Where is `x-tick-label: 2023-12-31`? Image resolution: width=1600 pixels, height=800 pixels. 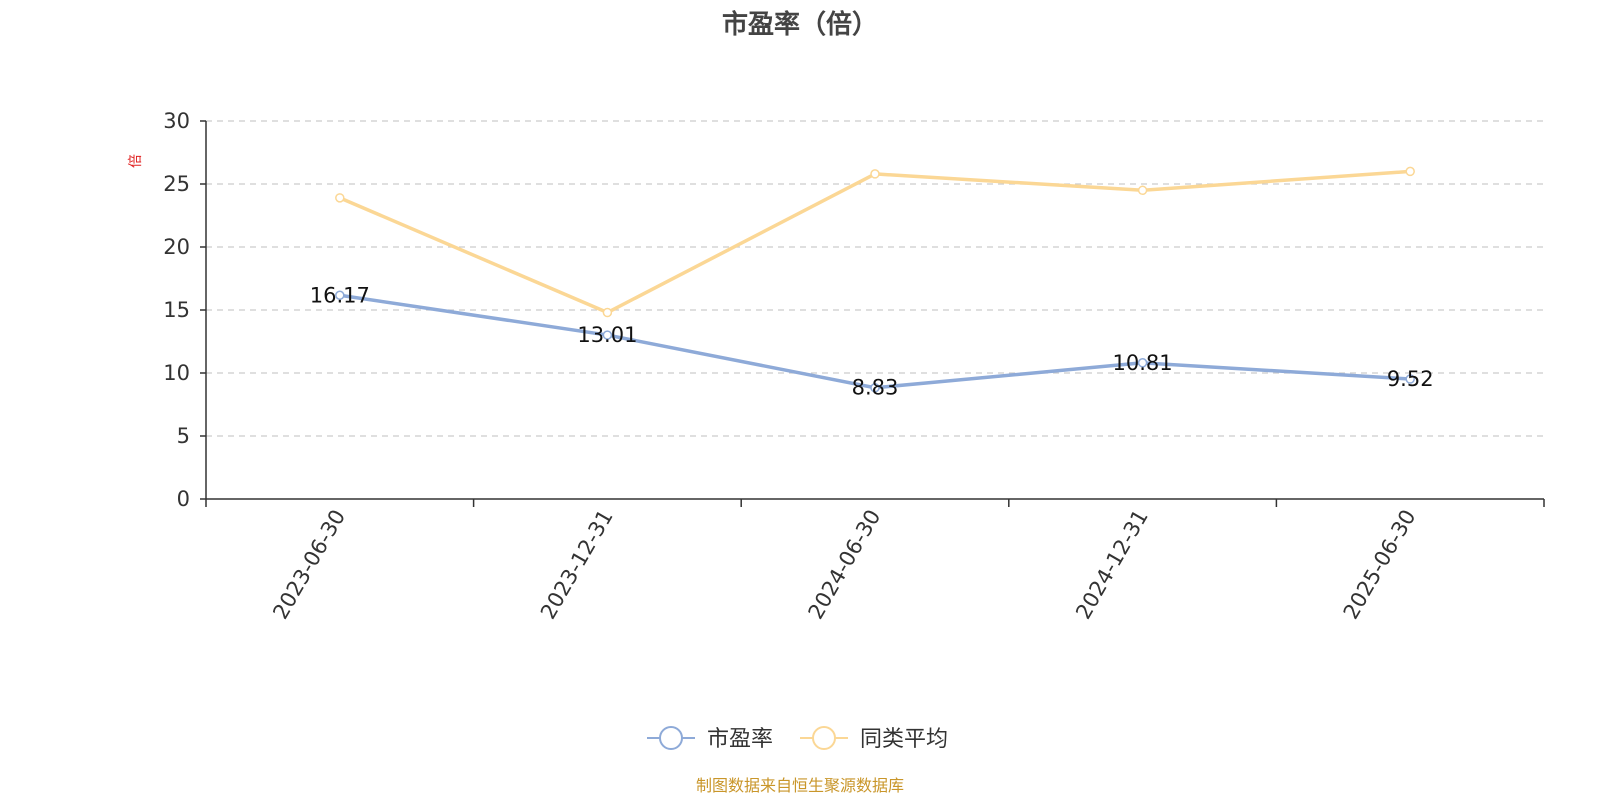 x-tick-label: 2023-12-31 is located at coordinates (577, 565).